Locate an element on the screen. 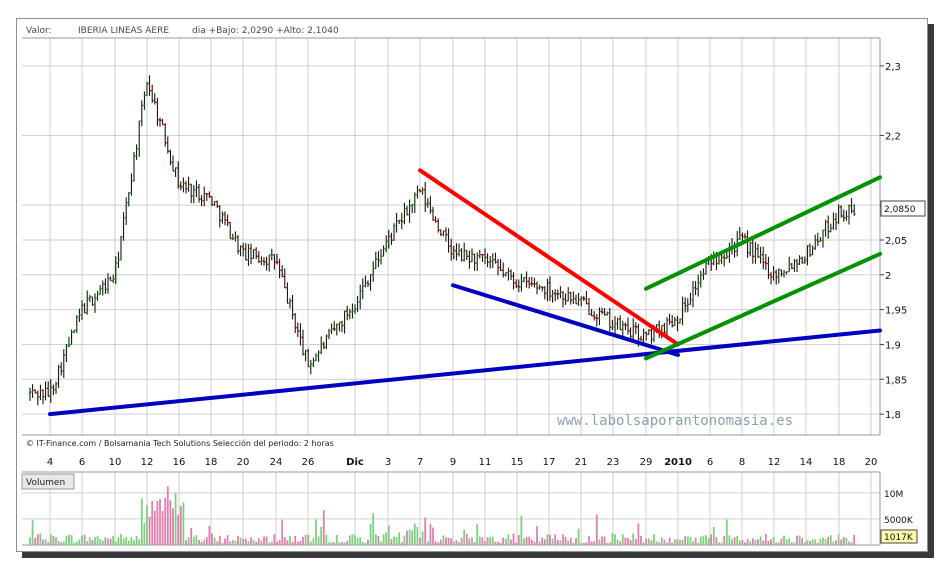 Image resolution: width=940 pixels, height=568 pixels. volume-tick-label: 10M is located at coordinates (893, 495).